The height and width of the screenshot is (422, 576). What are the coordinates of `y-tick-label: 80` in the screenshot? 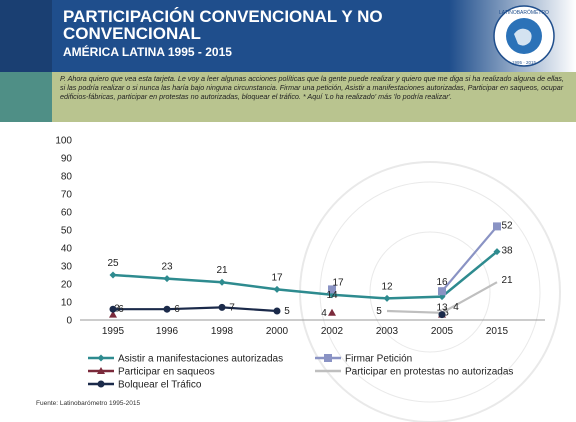 It's located at (67, 177).